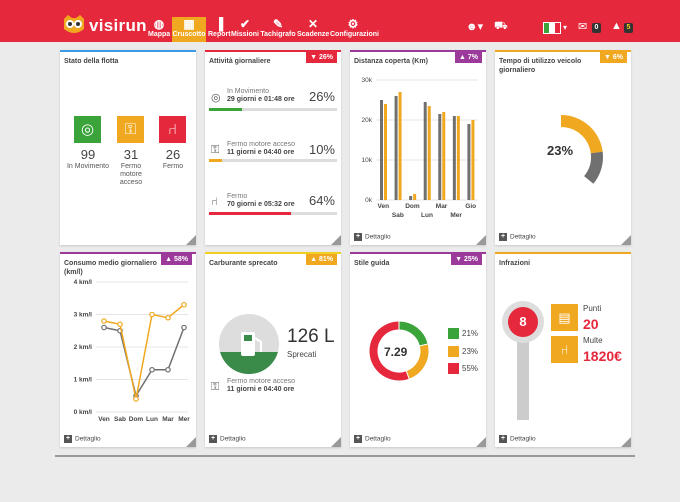 The width and height of the screenshot is (680, 502). What do you see at coordinates (515, 263) in the screenshot?
I see `card-title: Infrazioni` at bounding box center [515, 263].